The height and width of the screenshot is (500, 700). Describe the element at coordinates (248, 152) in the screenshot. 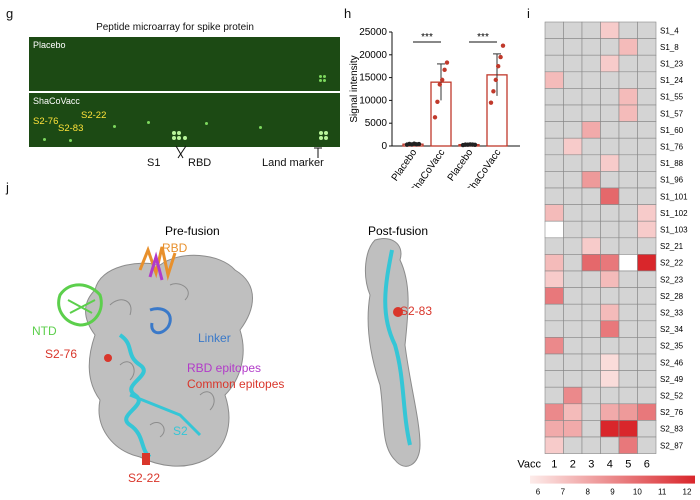

I see `microarray-arrows` at that location.